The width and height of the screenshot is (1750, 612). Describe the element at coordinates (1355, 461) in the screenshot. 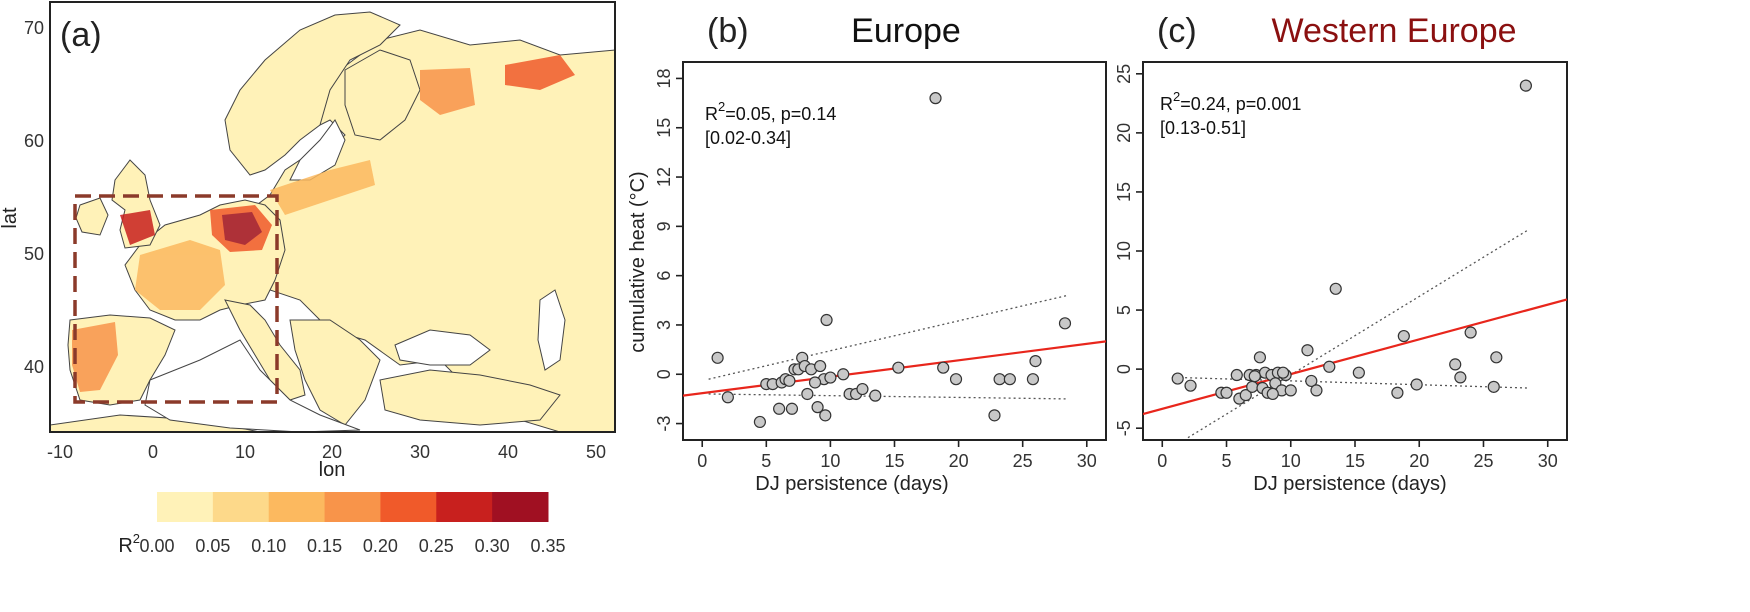

I see `x-tick-label: 15` at that location.